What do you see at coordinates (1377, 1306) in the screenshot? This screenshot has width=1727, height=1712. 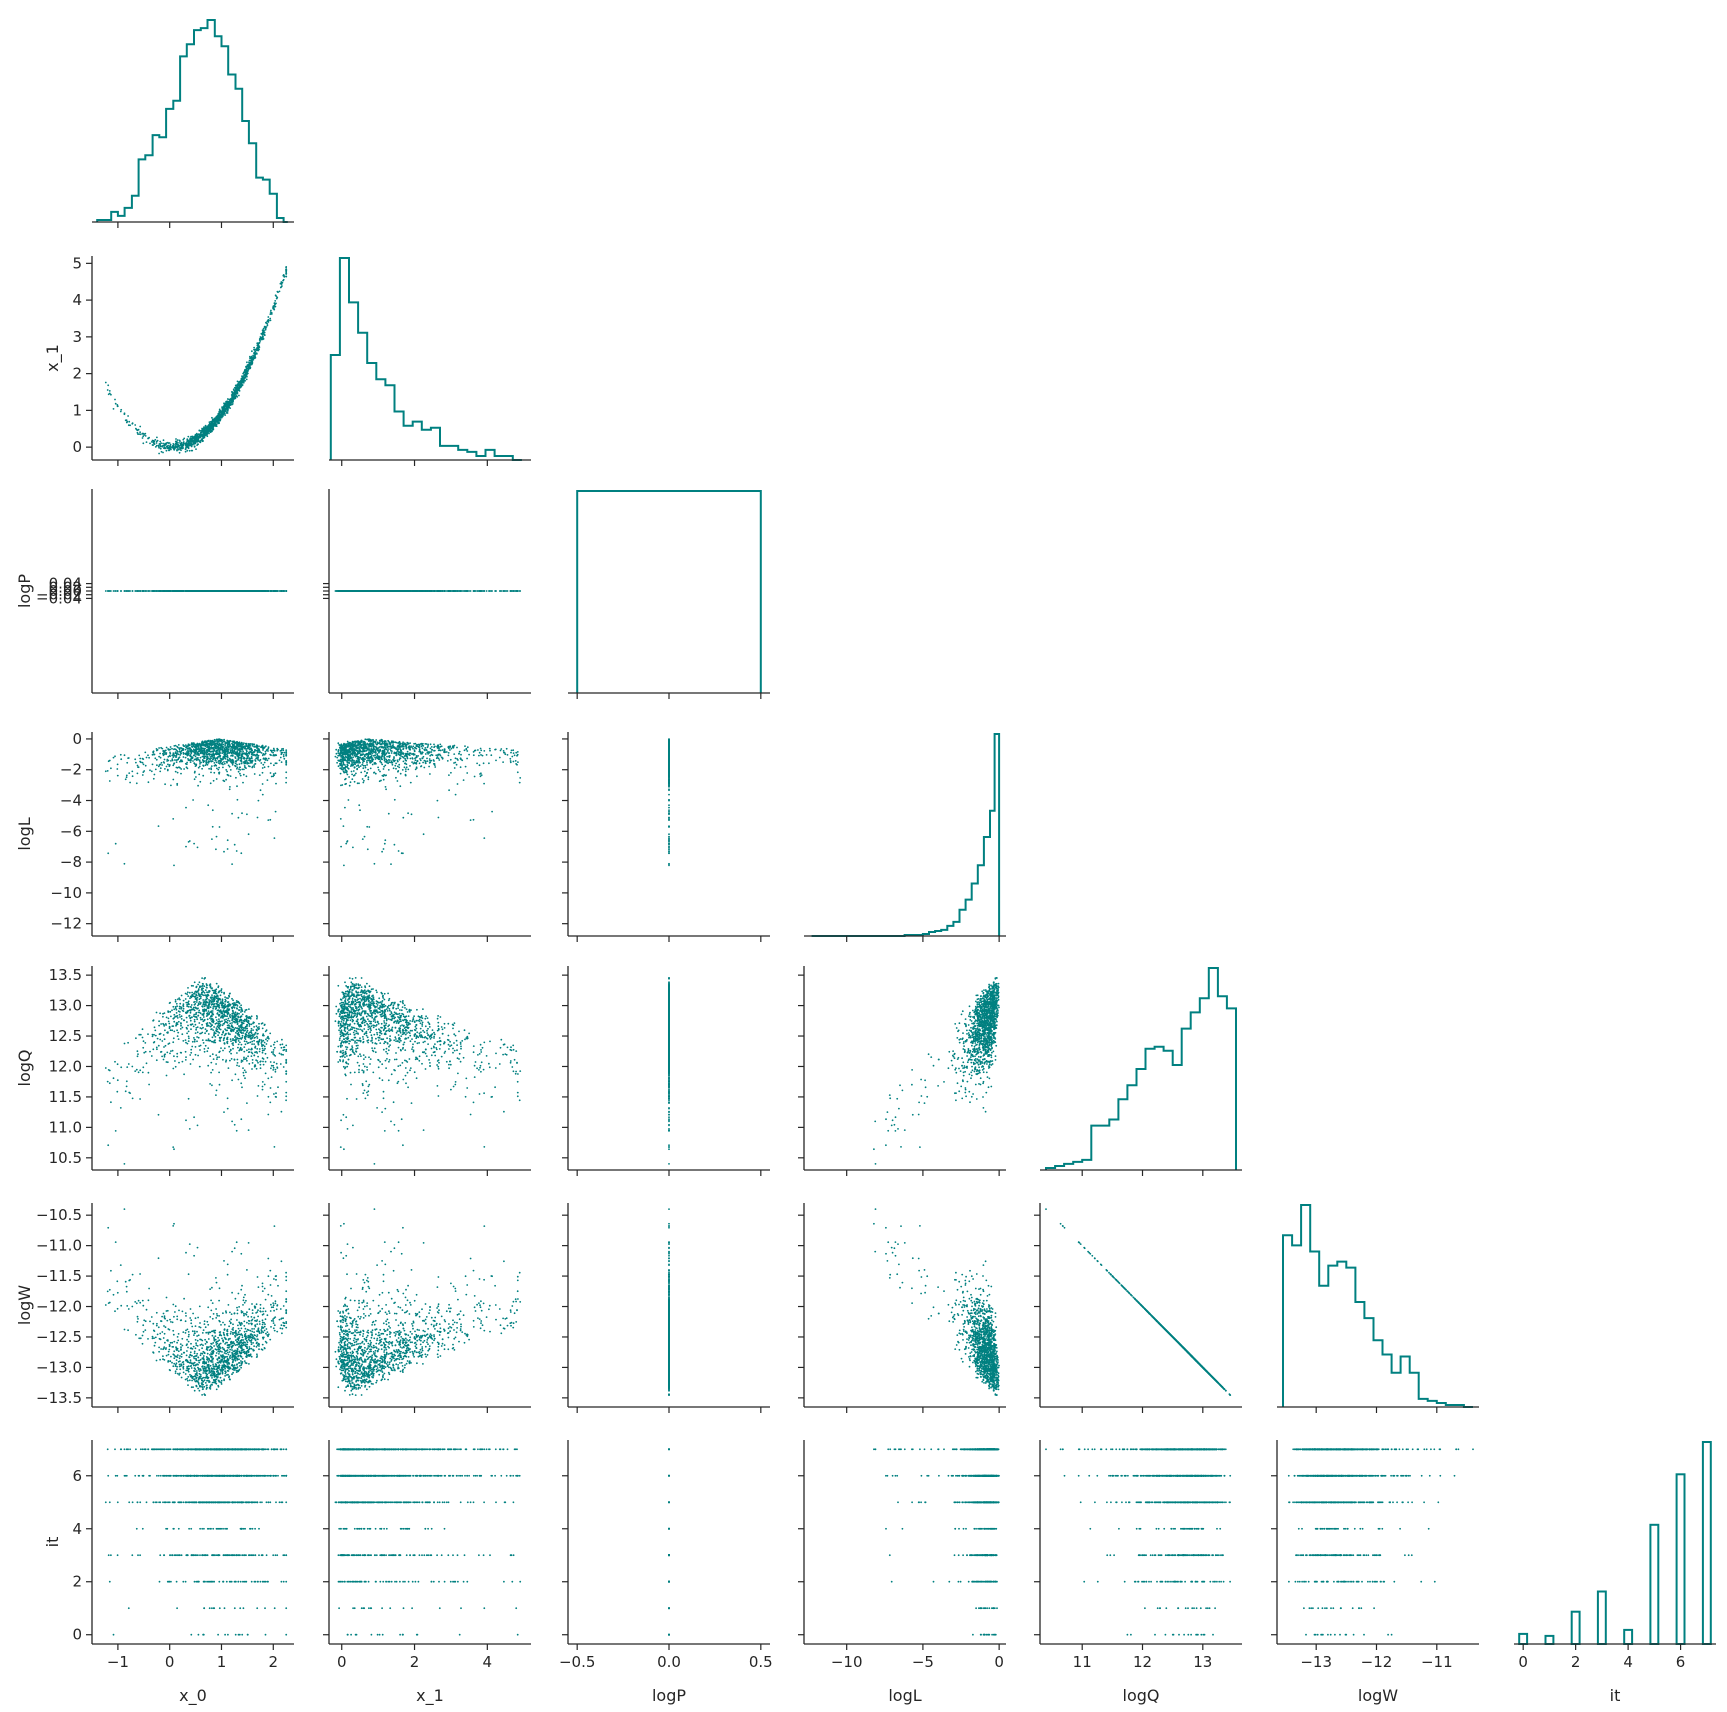 I see `histogram-step-logW` at bounding box center [1377, 1306].